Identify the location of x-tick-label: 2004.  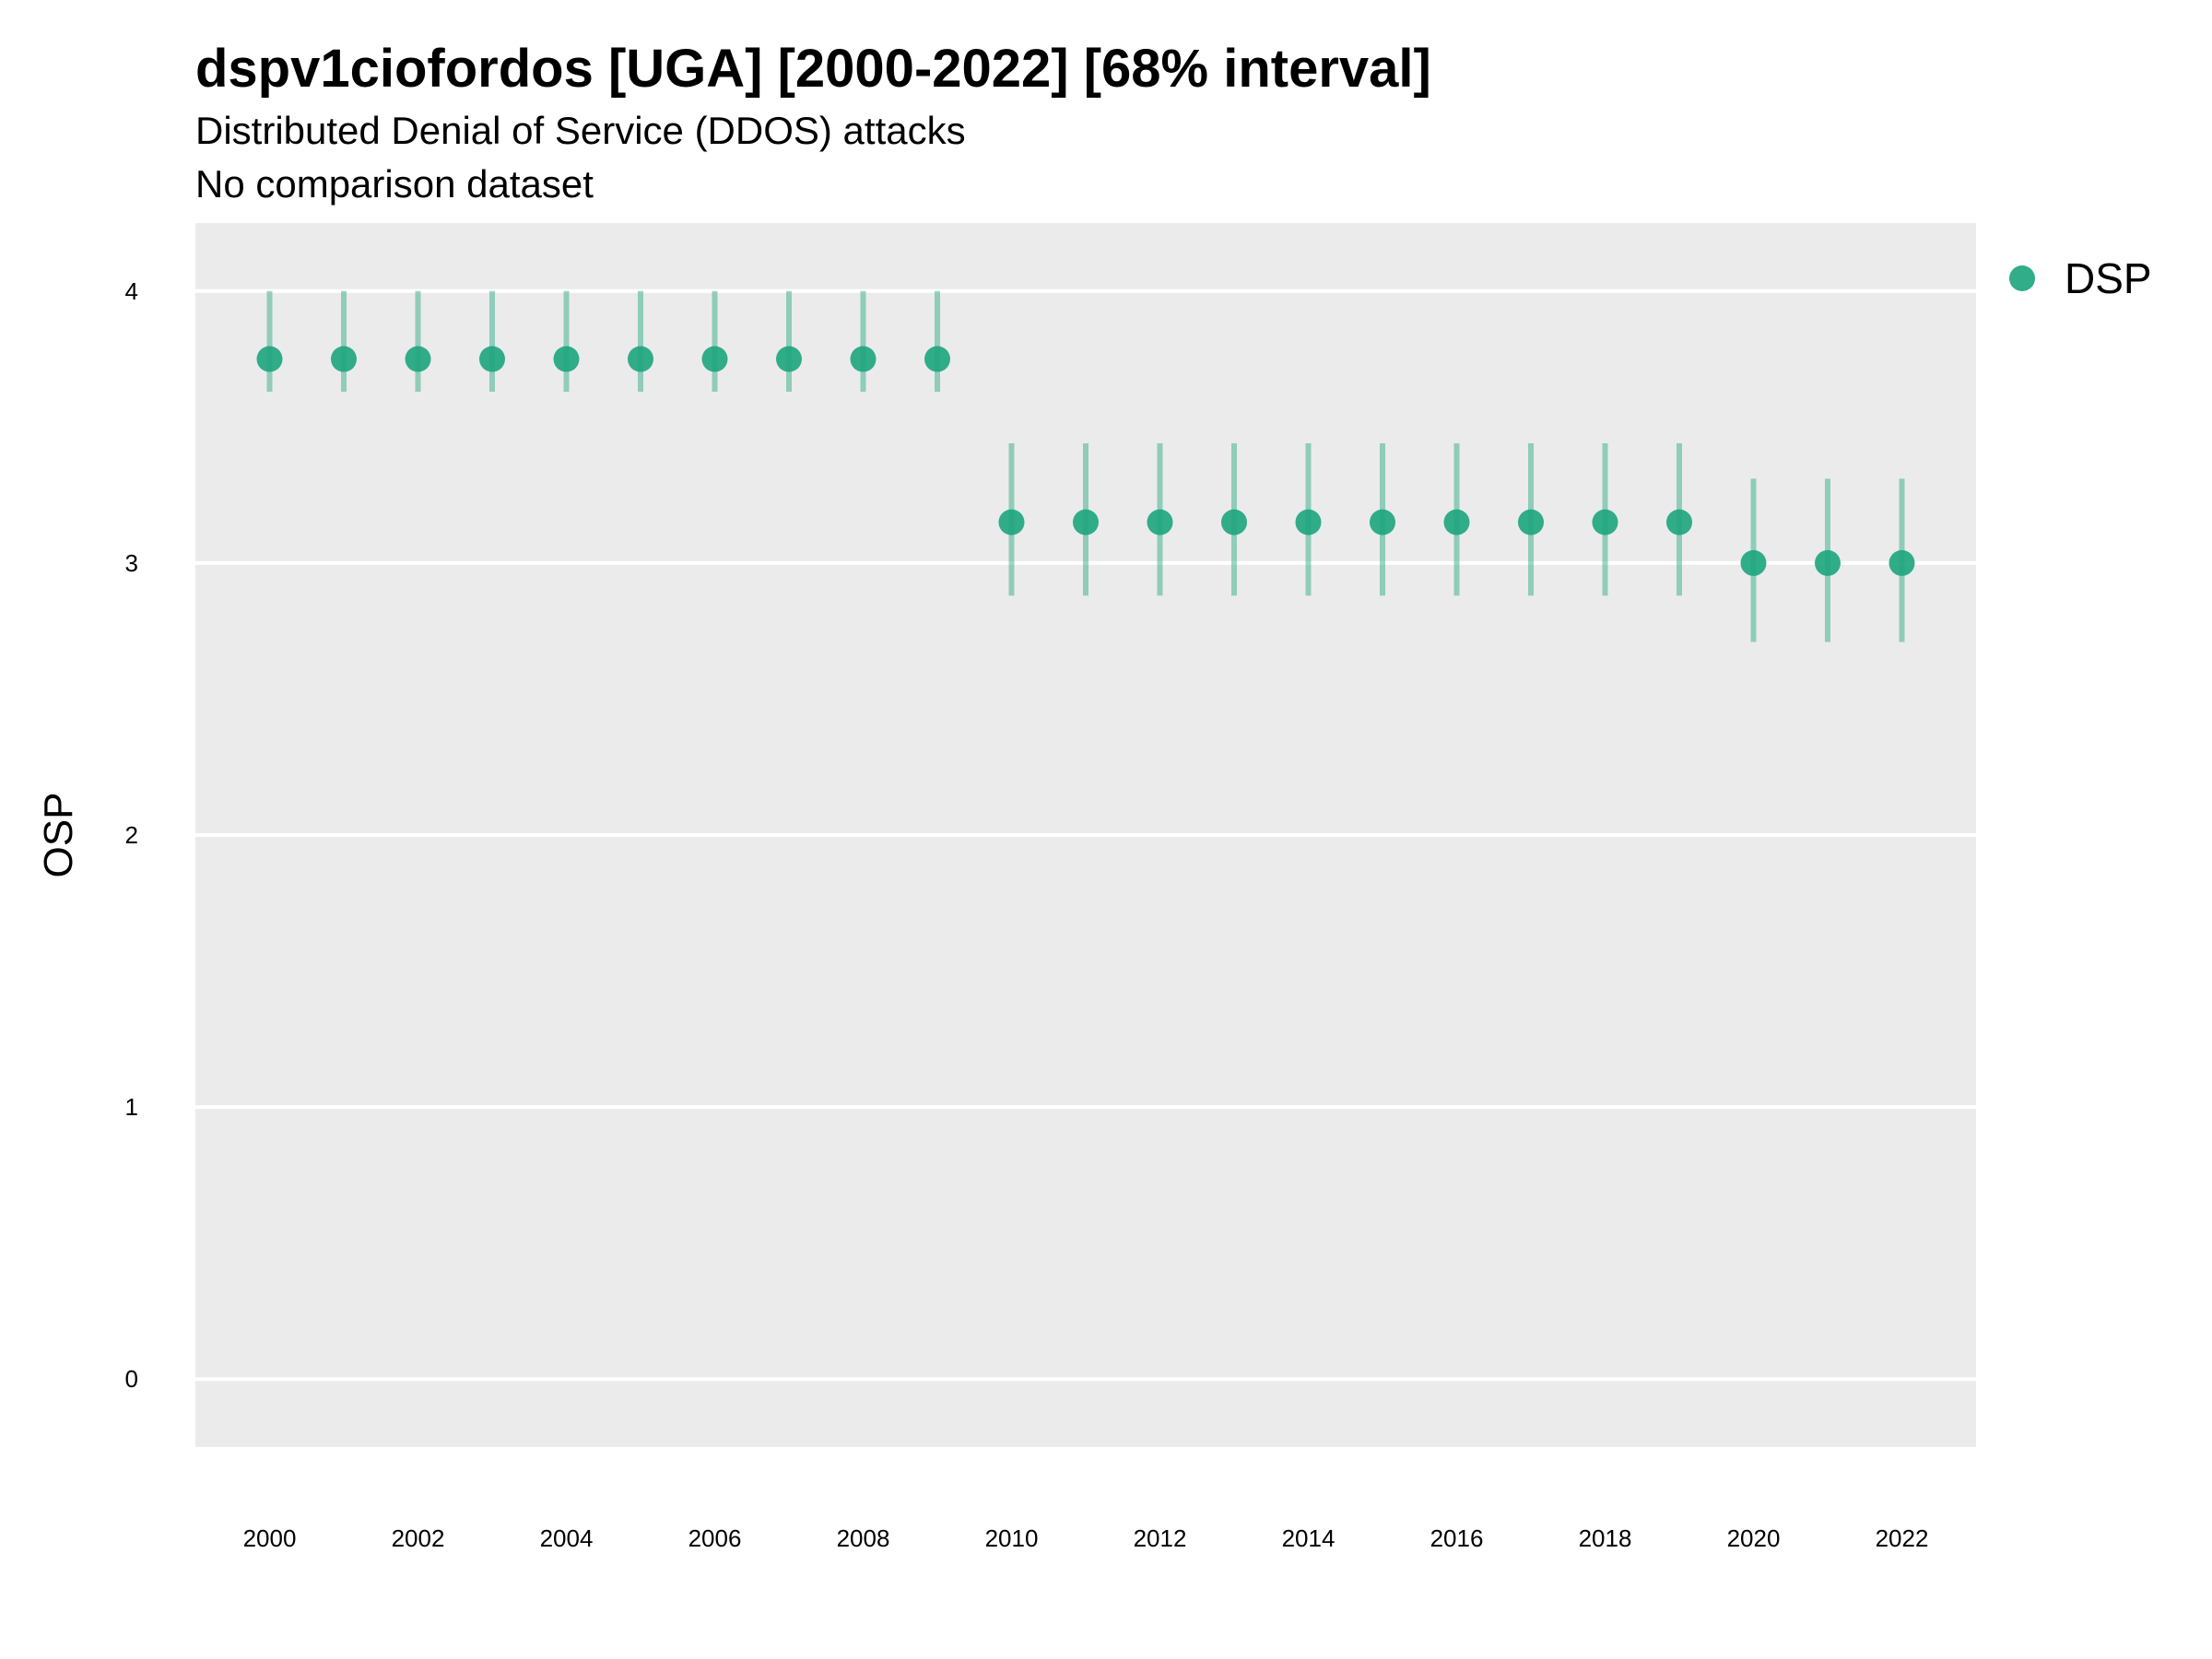
(567, 1538).